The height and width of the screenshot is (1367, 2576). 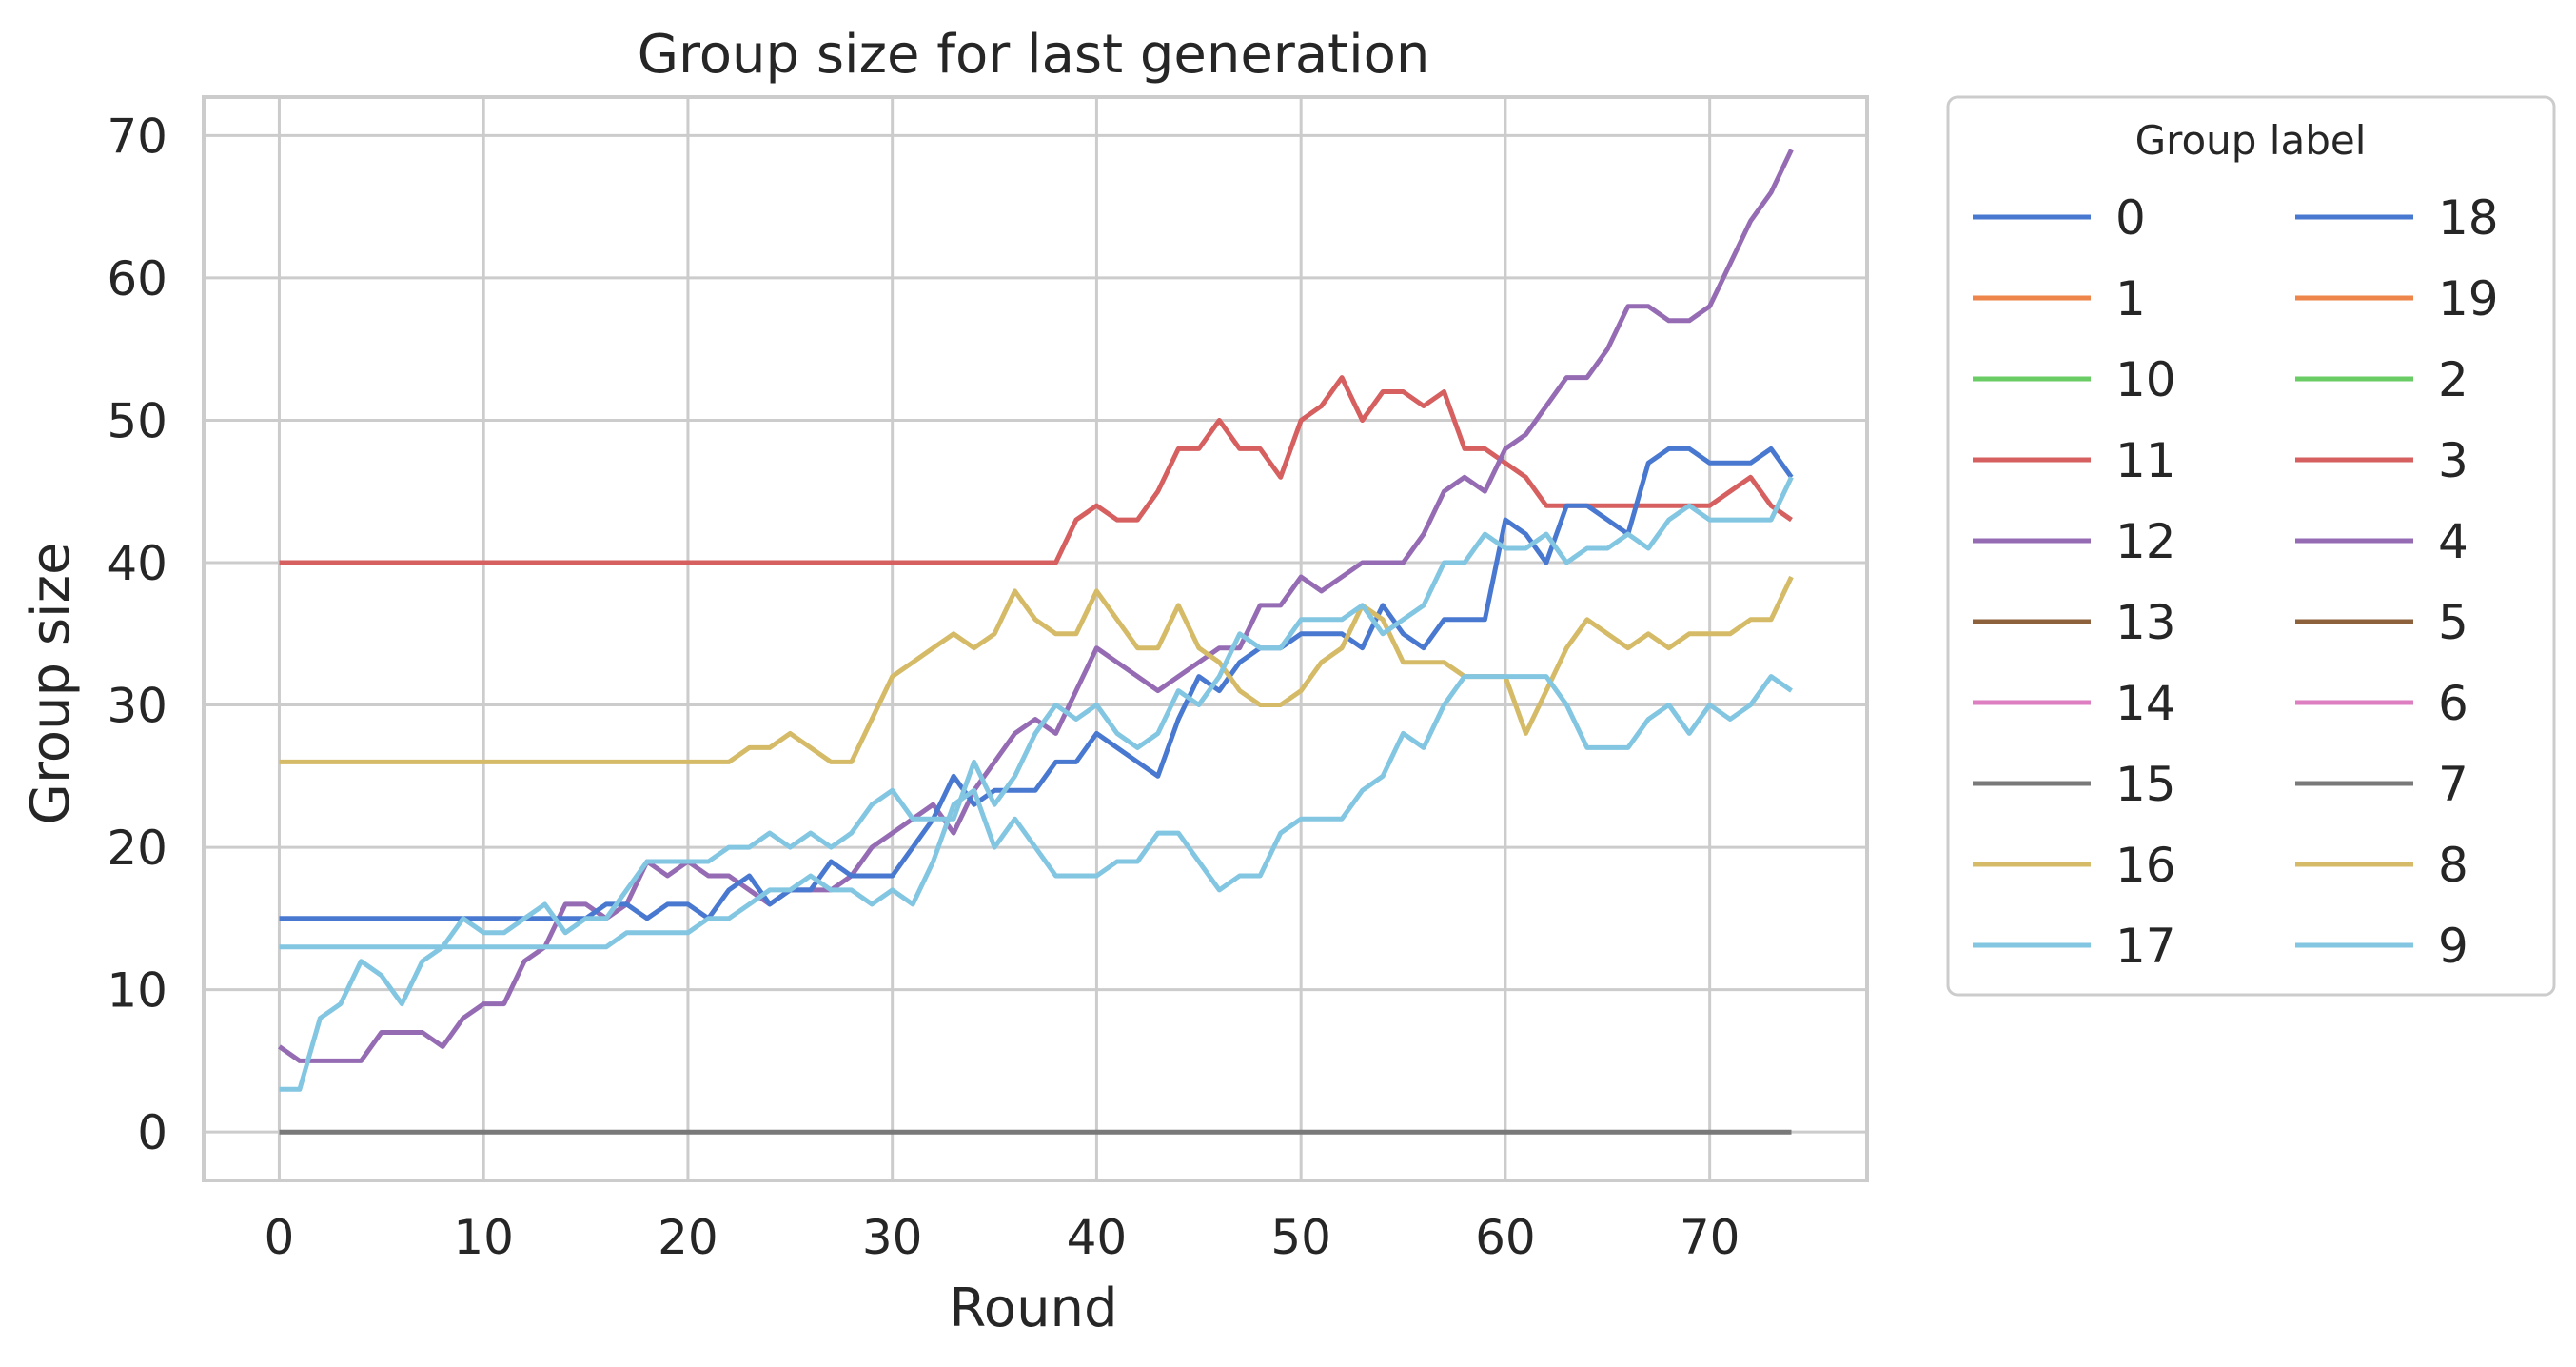 I want to click on legend-label: 6, so click(x=2453, y=703).